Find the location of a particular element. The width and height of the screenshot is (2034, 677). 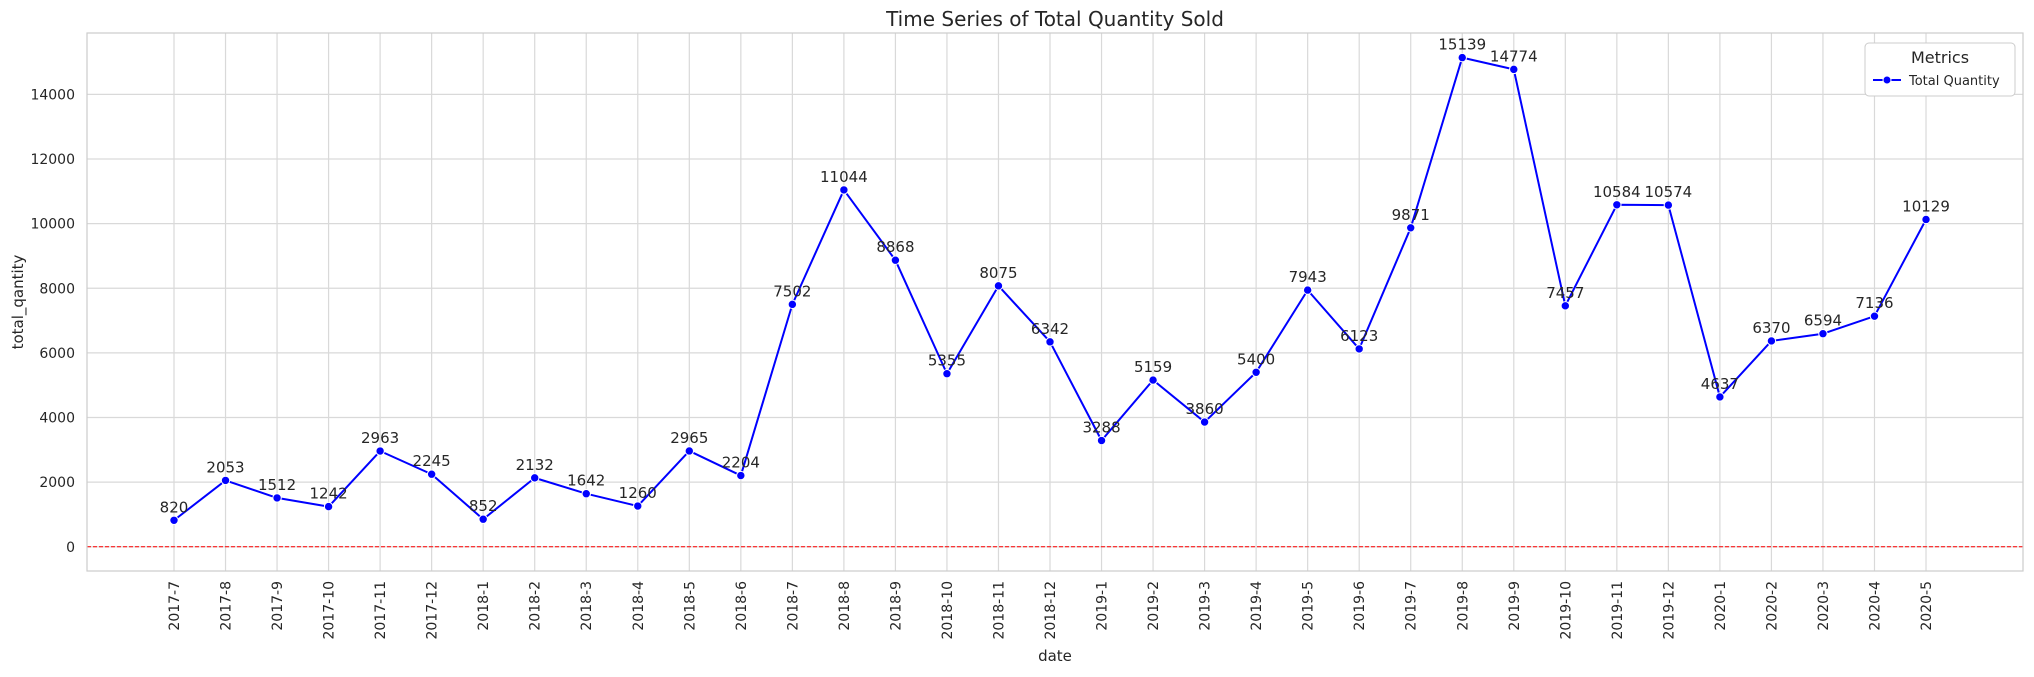

data-label: 7136 is located at coordinates (1874, 303).